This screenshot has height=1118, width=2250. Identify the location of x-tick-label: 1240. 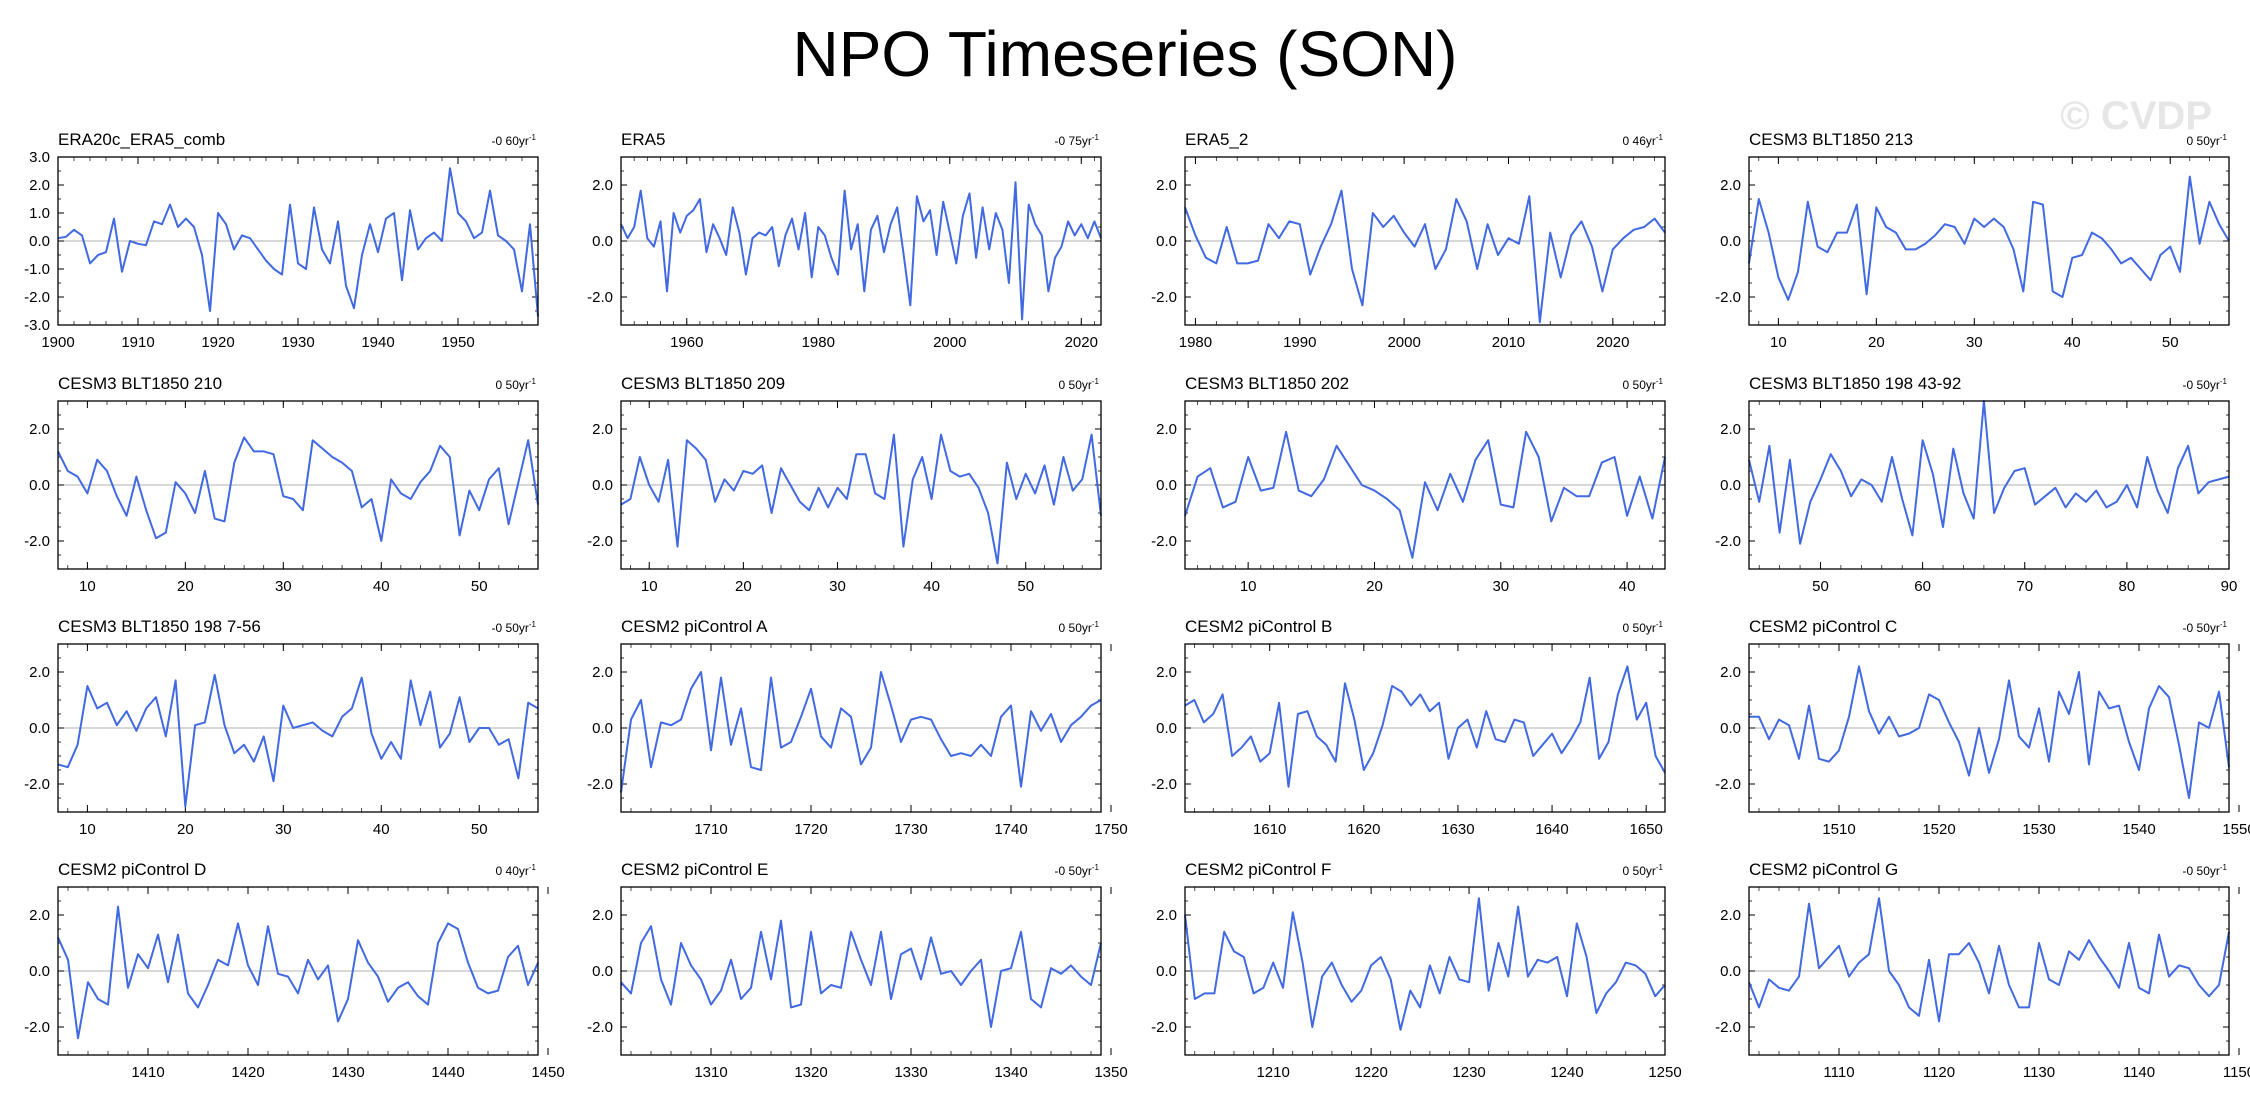
(1566, 1072).